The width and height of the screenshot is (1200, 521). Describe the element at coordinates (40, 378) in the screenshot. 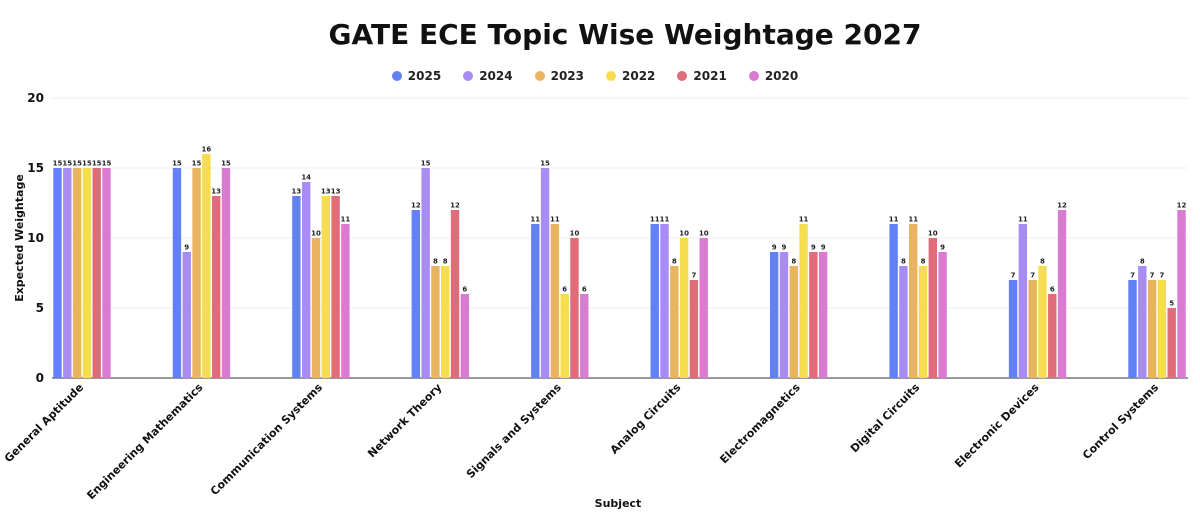

I see `y-tick-label: 0` at that location.